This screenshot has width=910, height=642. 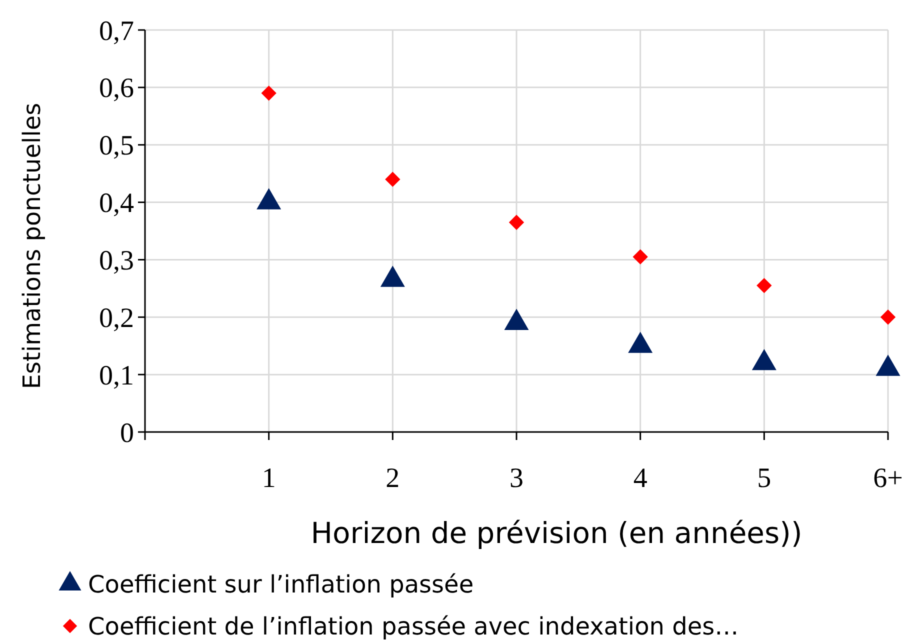 What do you see at coordinates (116, 146) in the screenshot?
I see `y-tick-label: 0,5` at bounding box center [116, 146].